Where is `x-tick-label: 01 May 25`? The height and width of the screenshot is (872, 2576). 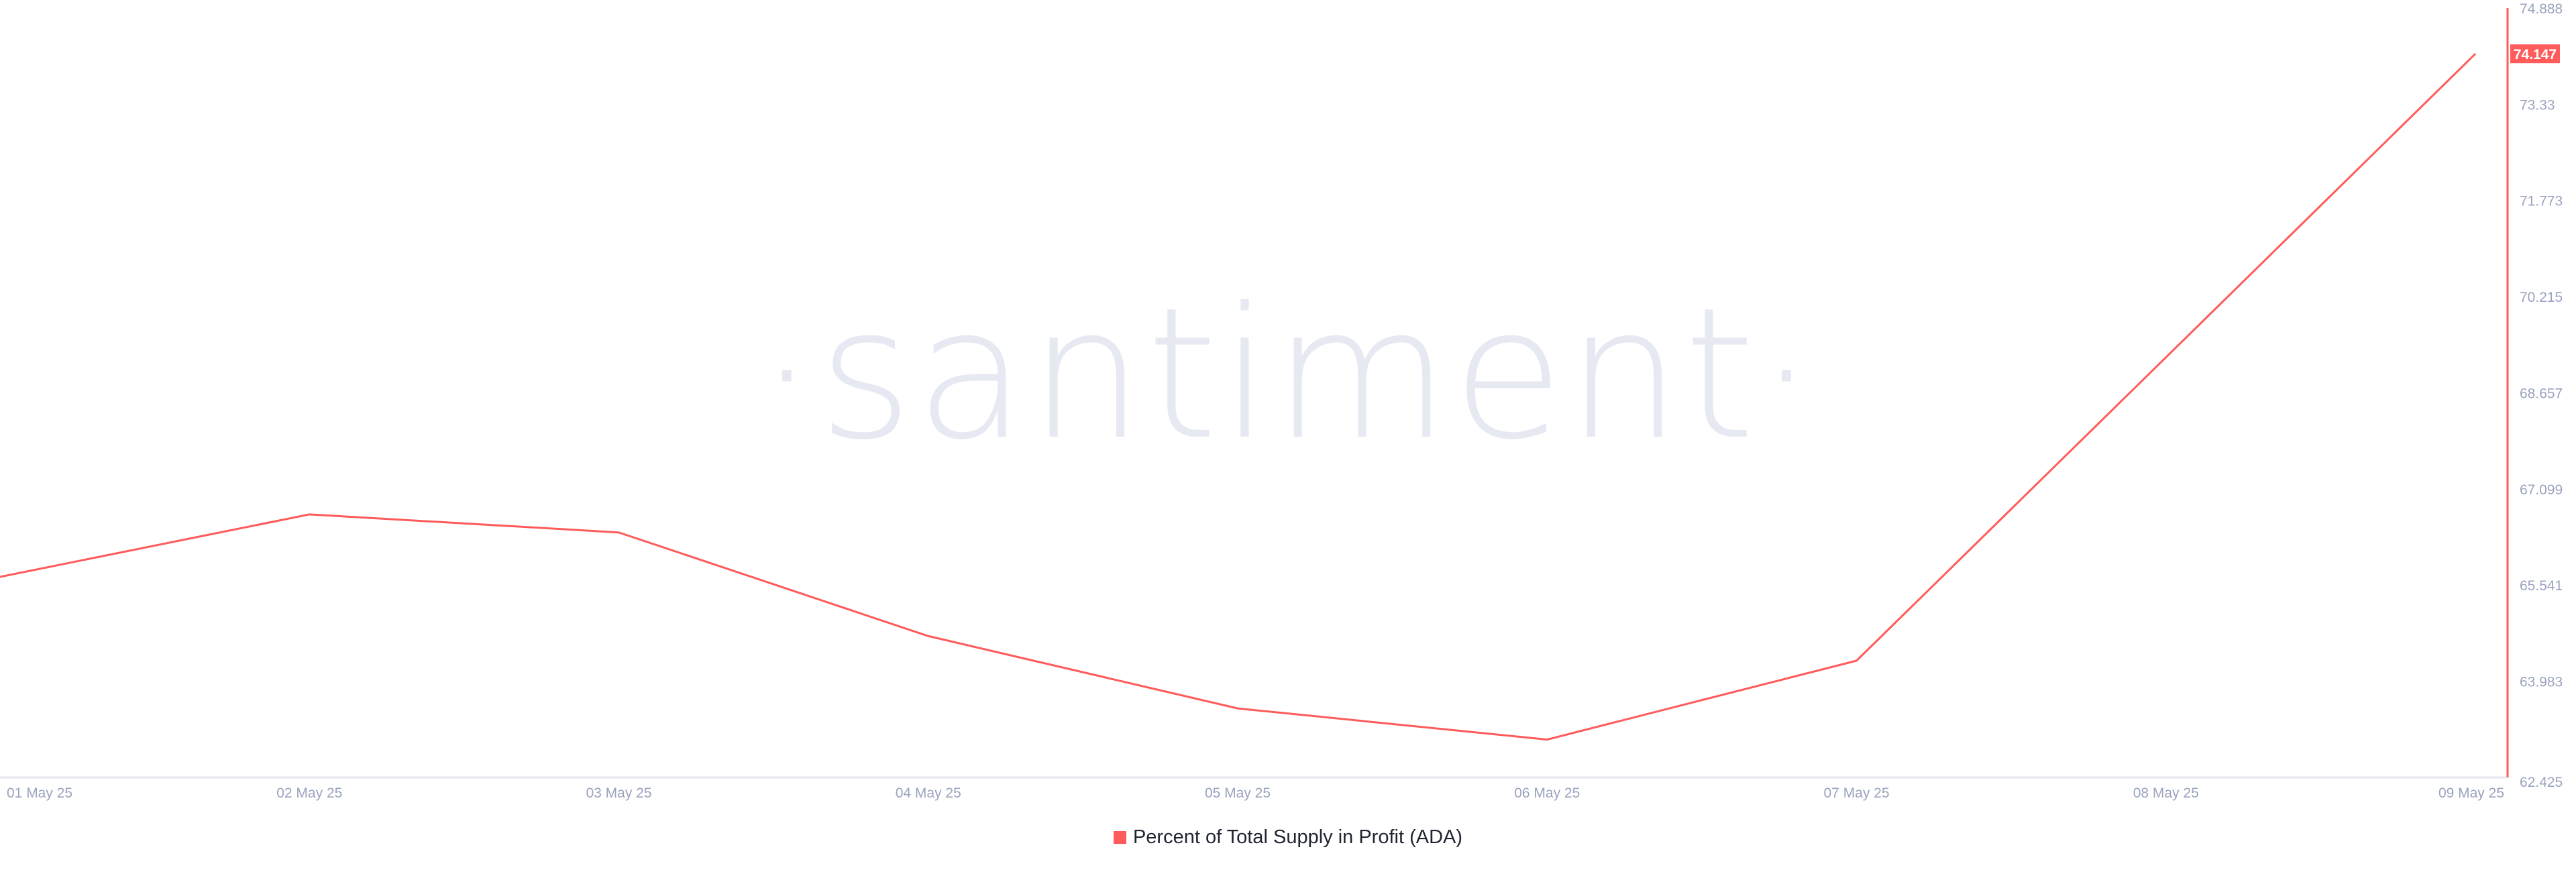
x-tick-label: 01 May 25 is located at coordinates (39, 793).